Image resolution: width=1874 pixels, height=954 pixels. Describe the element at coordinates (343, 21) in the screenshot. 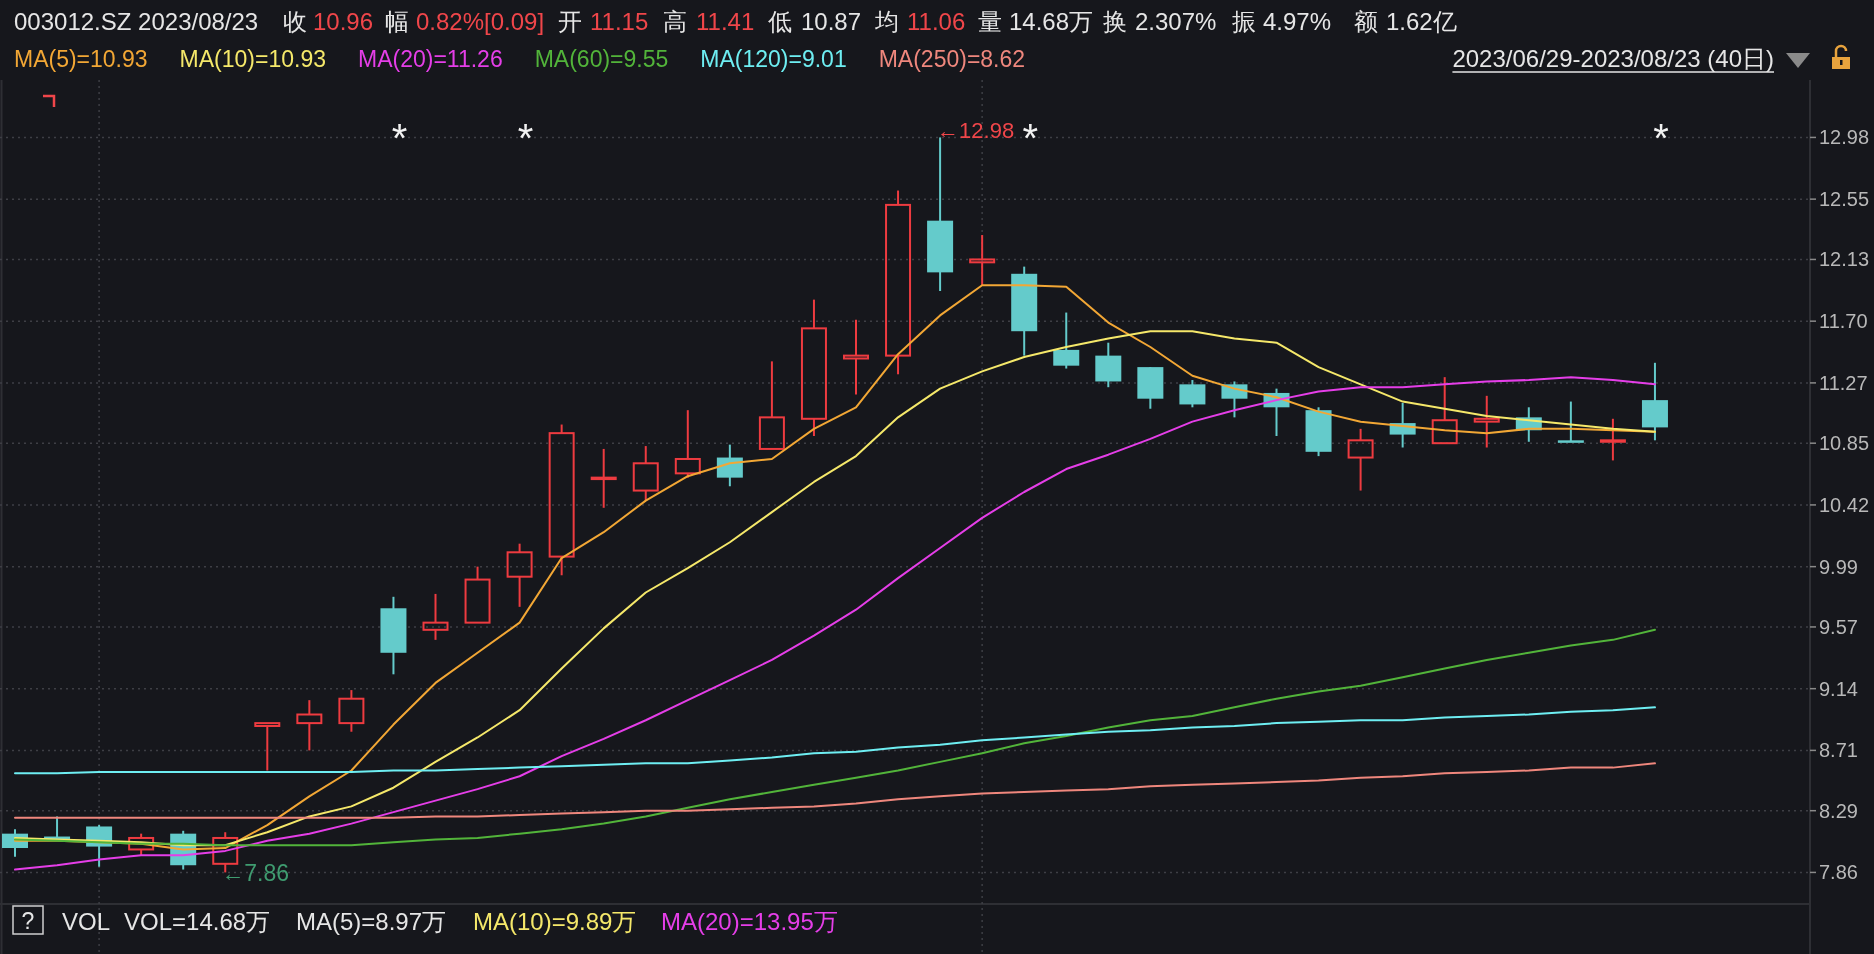

I see `text: 10.96` at that location.